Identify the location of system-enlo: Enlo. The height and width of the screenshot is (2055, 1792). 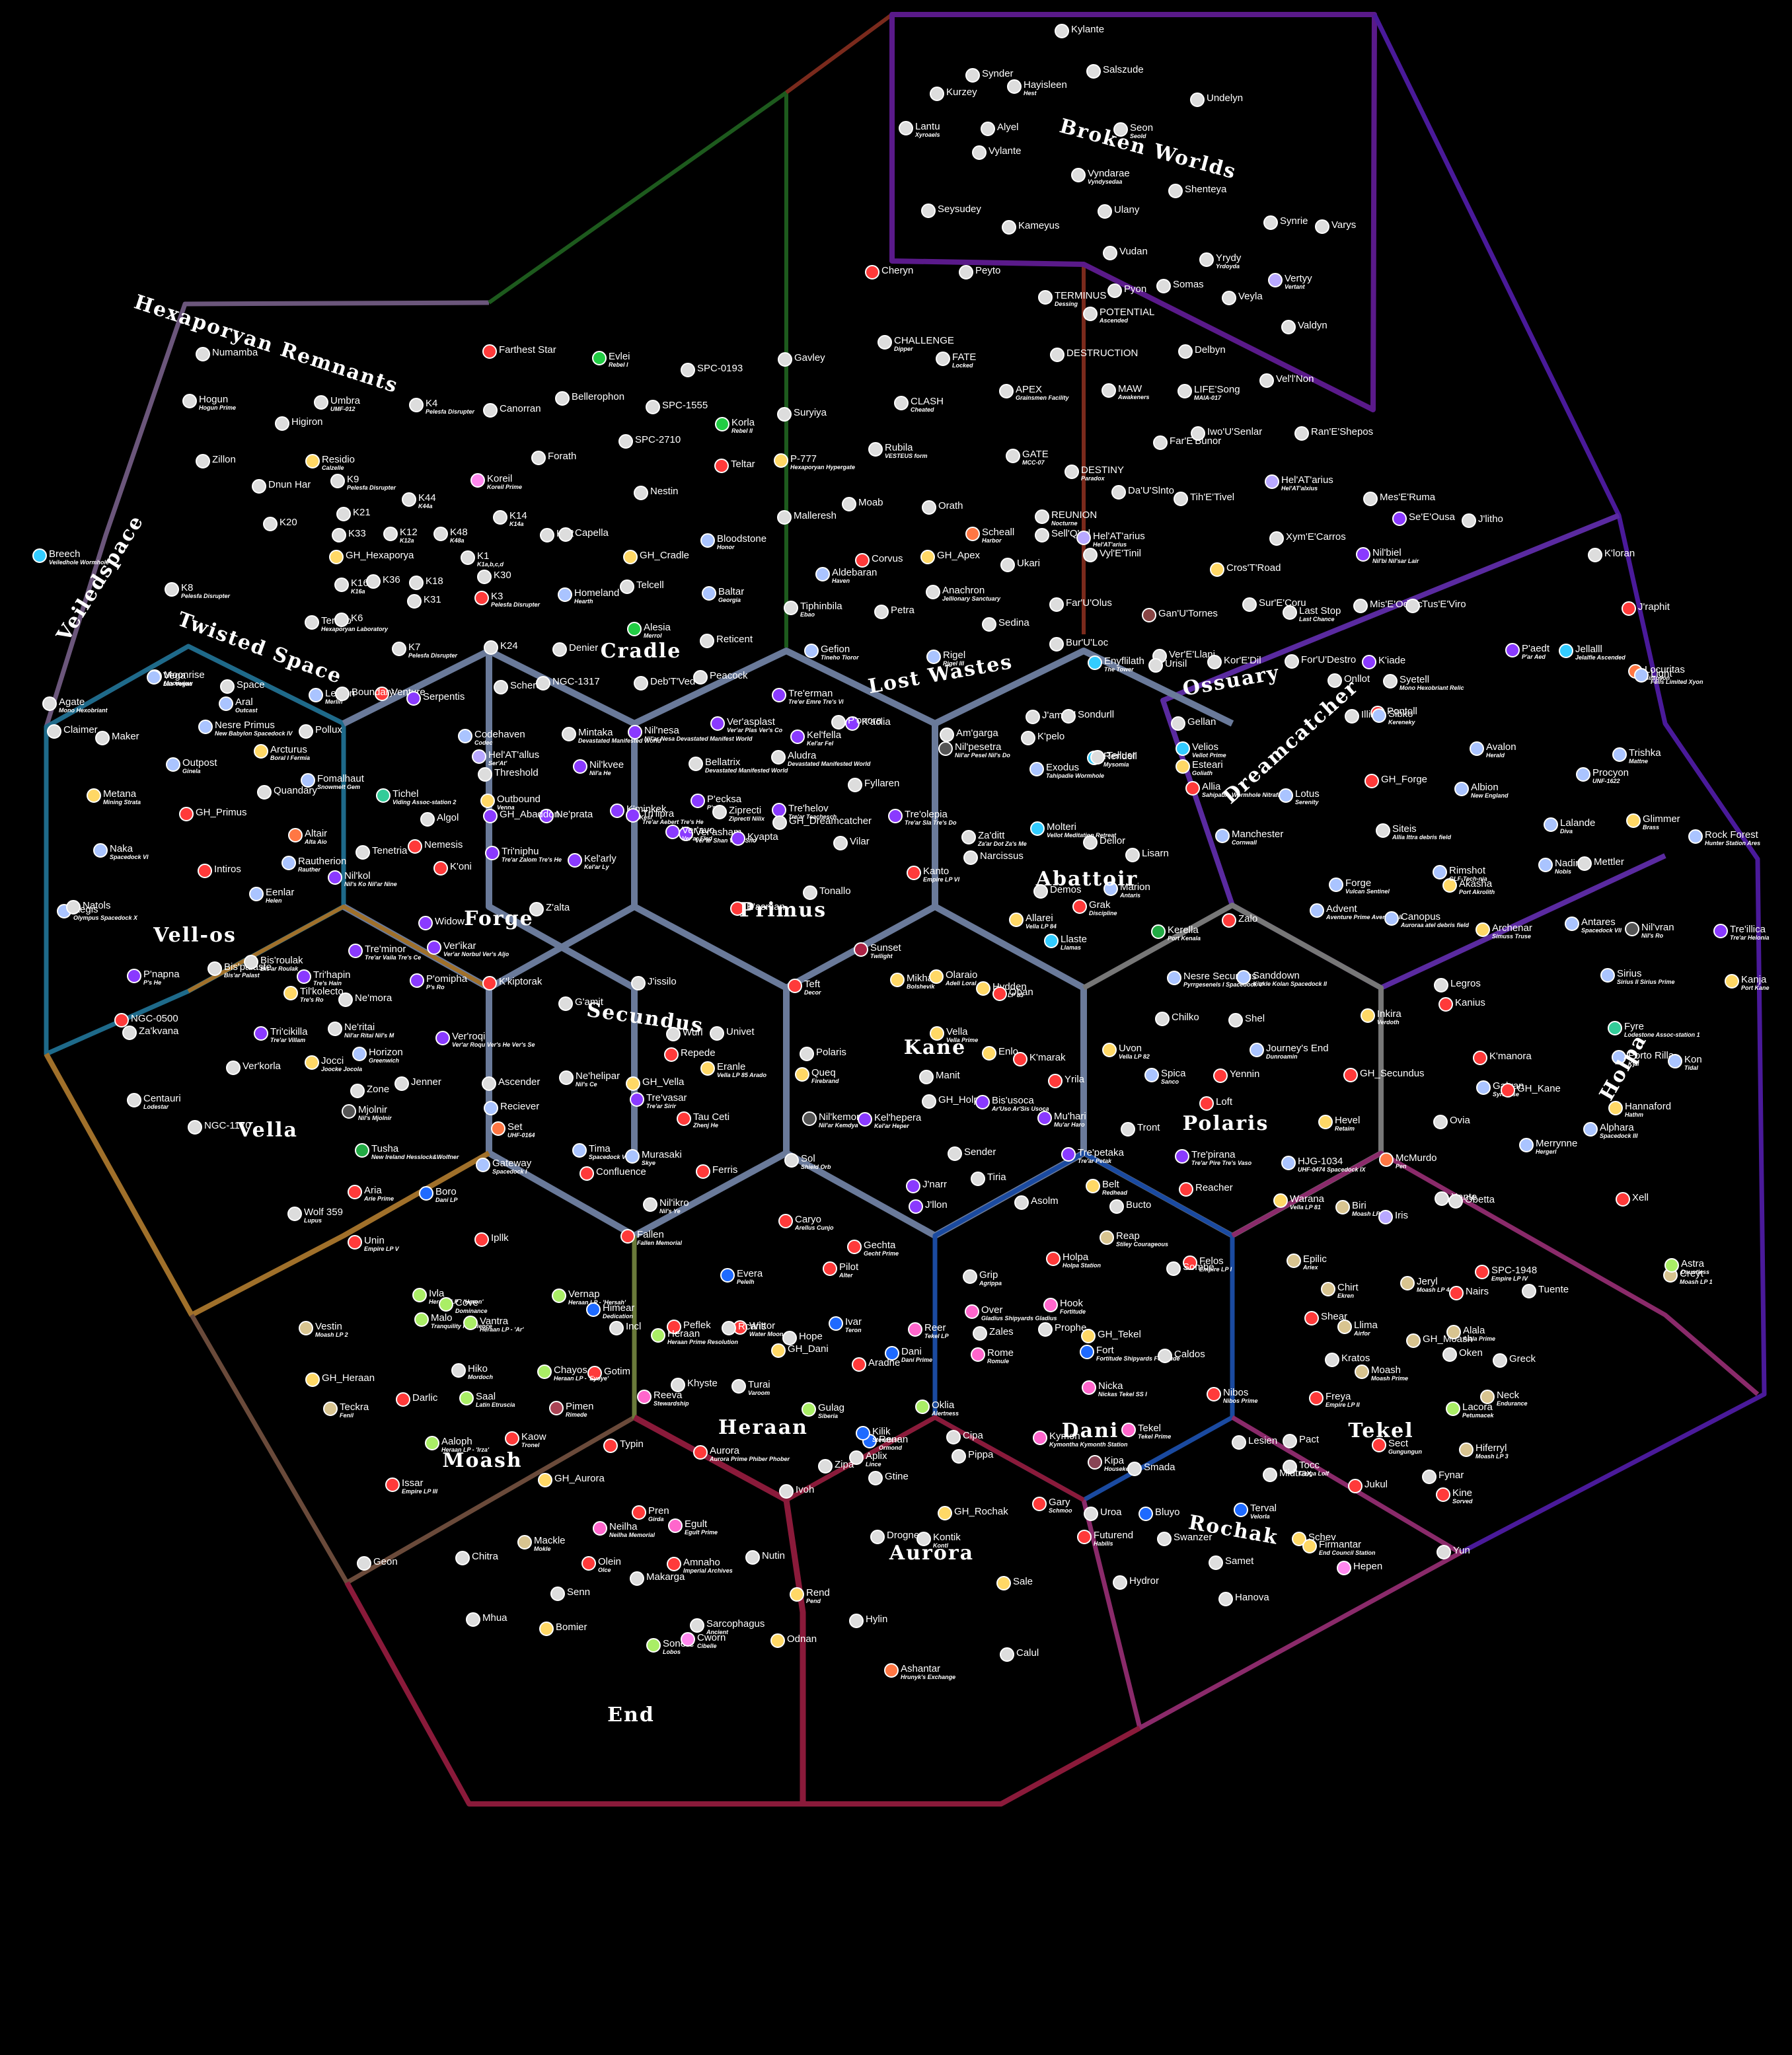
(1000, 1053).